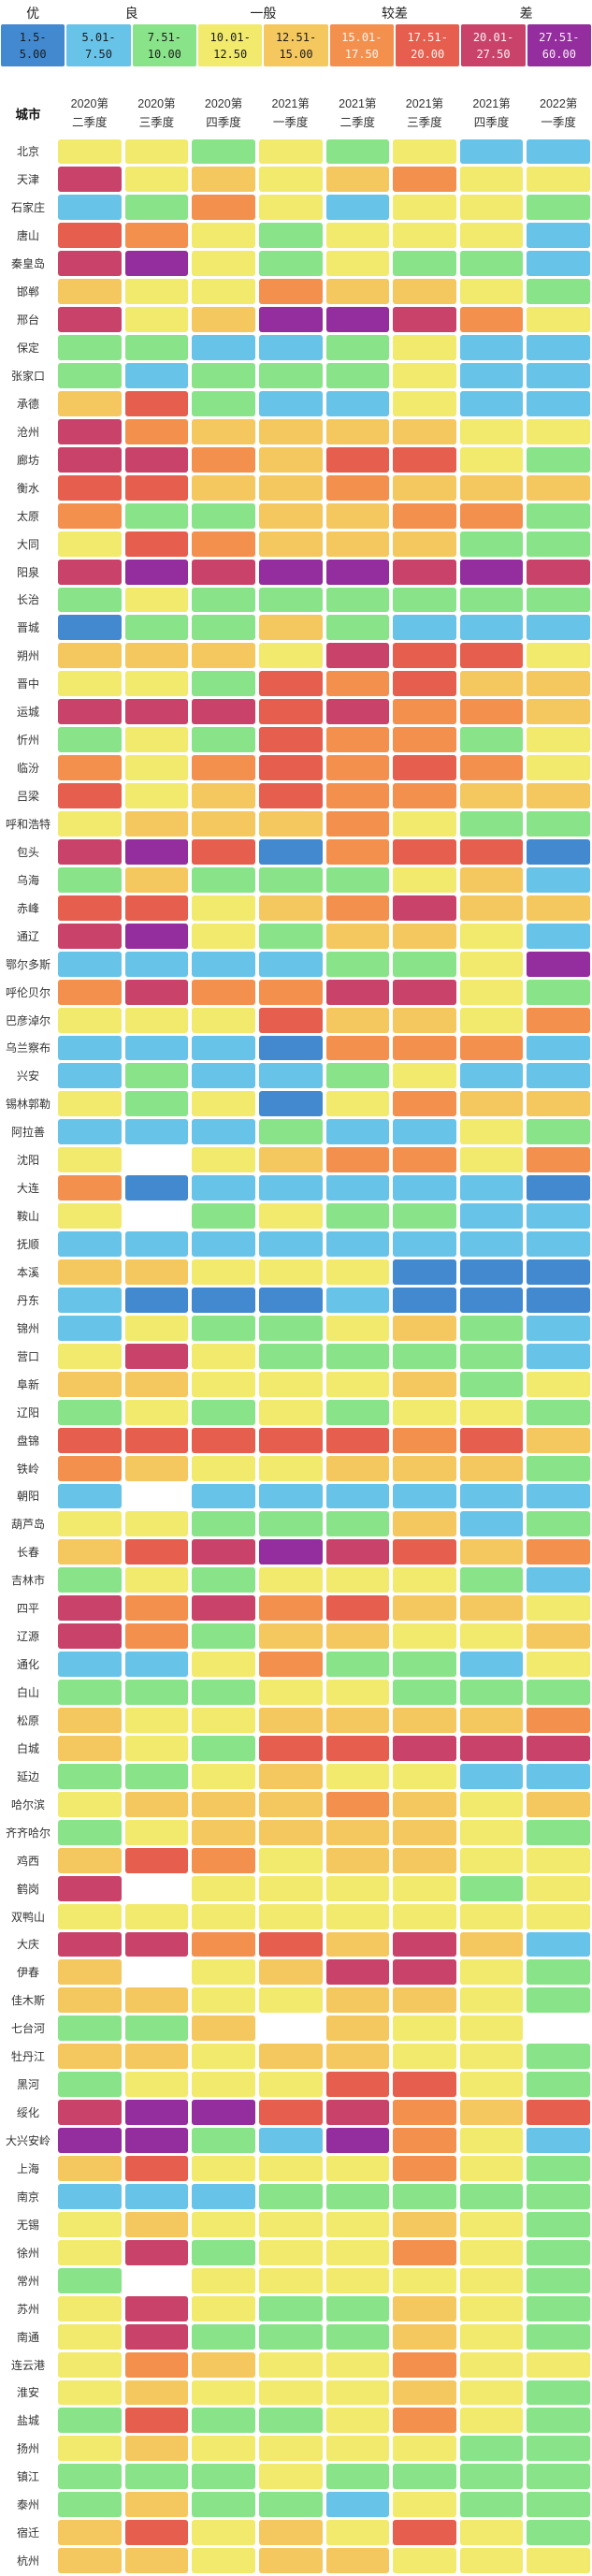 This screenshot has width=592, height=2576. I want to click on legend-swatch: 20.01- 27.50, so click(494, 45).